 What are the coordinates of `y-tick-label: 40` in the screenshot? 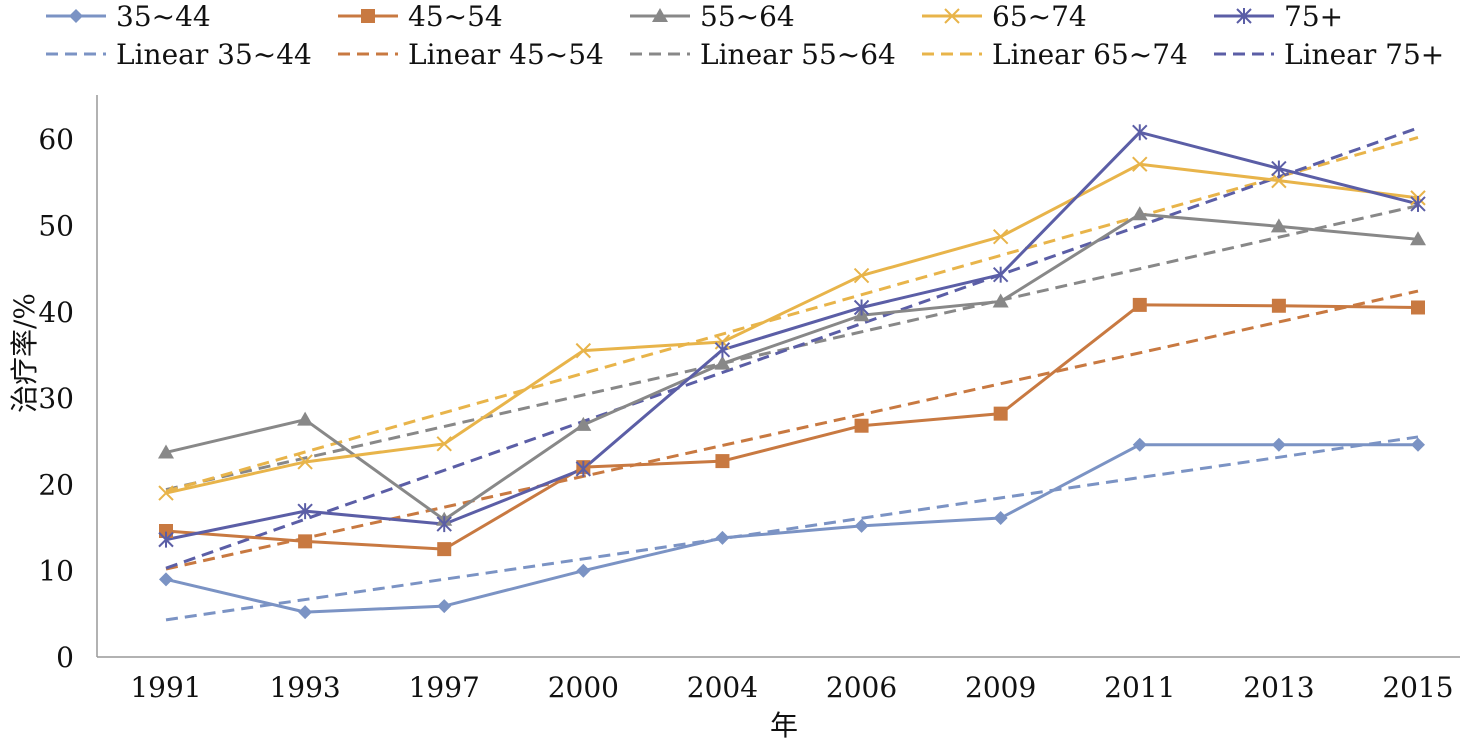 It's located at (56, 312).